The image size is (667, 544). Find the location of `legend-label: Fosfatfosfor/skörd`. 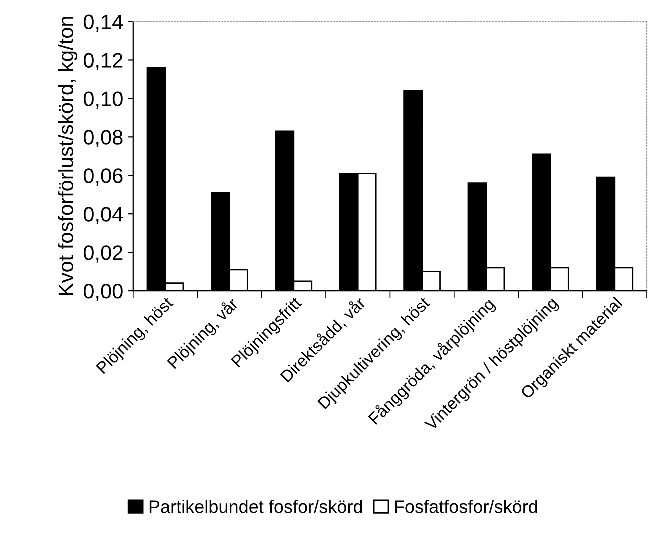

legend-label: Fosfatfosfor/skörd is located at coordinates (466, 507).